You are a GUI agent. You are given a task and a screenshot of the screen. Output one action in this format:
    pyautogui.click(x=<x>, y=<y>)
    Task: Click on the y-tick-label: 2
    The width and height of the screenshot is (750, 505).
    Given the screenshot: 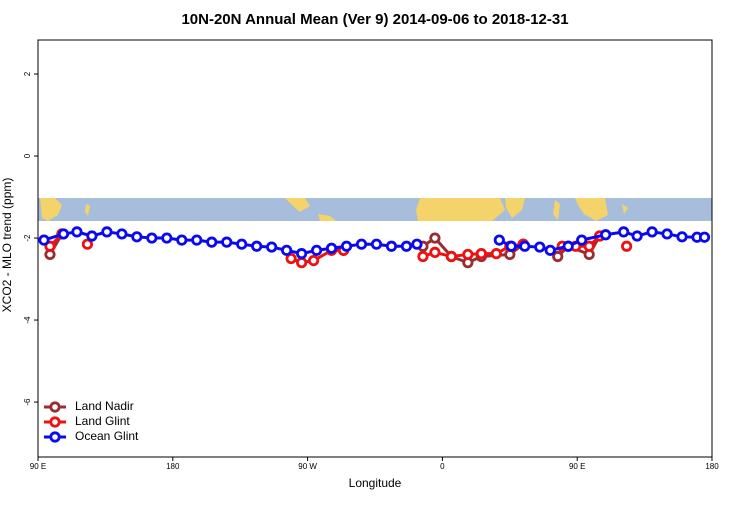 What is the action you would take?
    pyautogui.click(x=27, y=73)
    